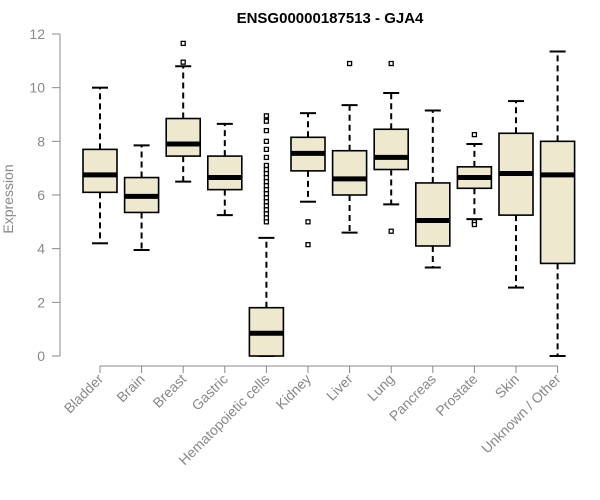 Image resolution: width=600 pixels, height=500 pixels. What do you see at coordinates (37, 34) in the screenshot?
I see `y-tick-label-12: 12` at bounding box center [37, 34].